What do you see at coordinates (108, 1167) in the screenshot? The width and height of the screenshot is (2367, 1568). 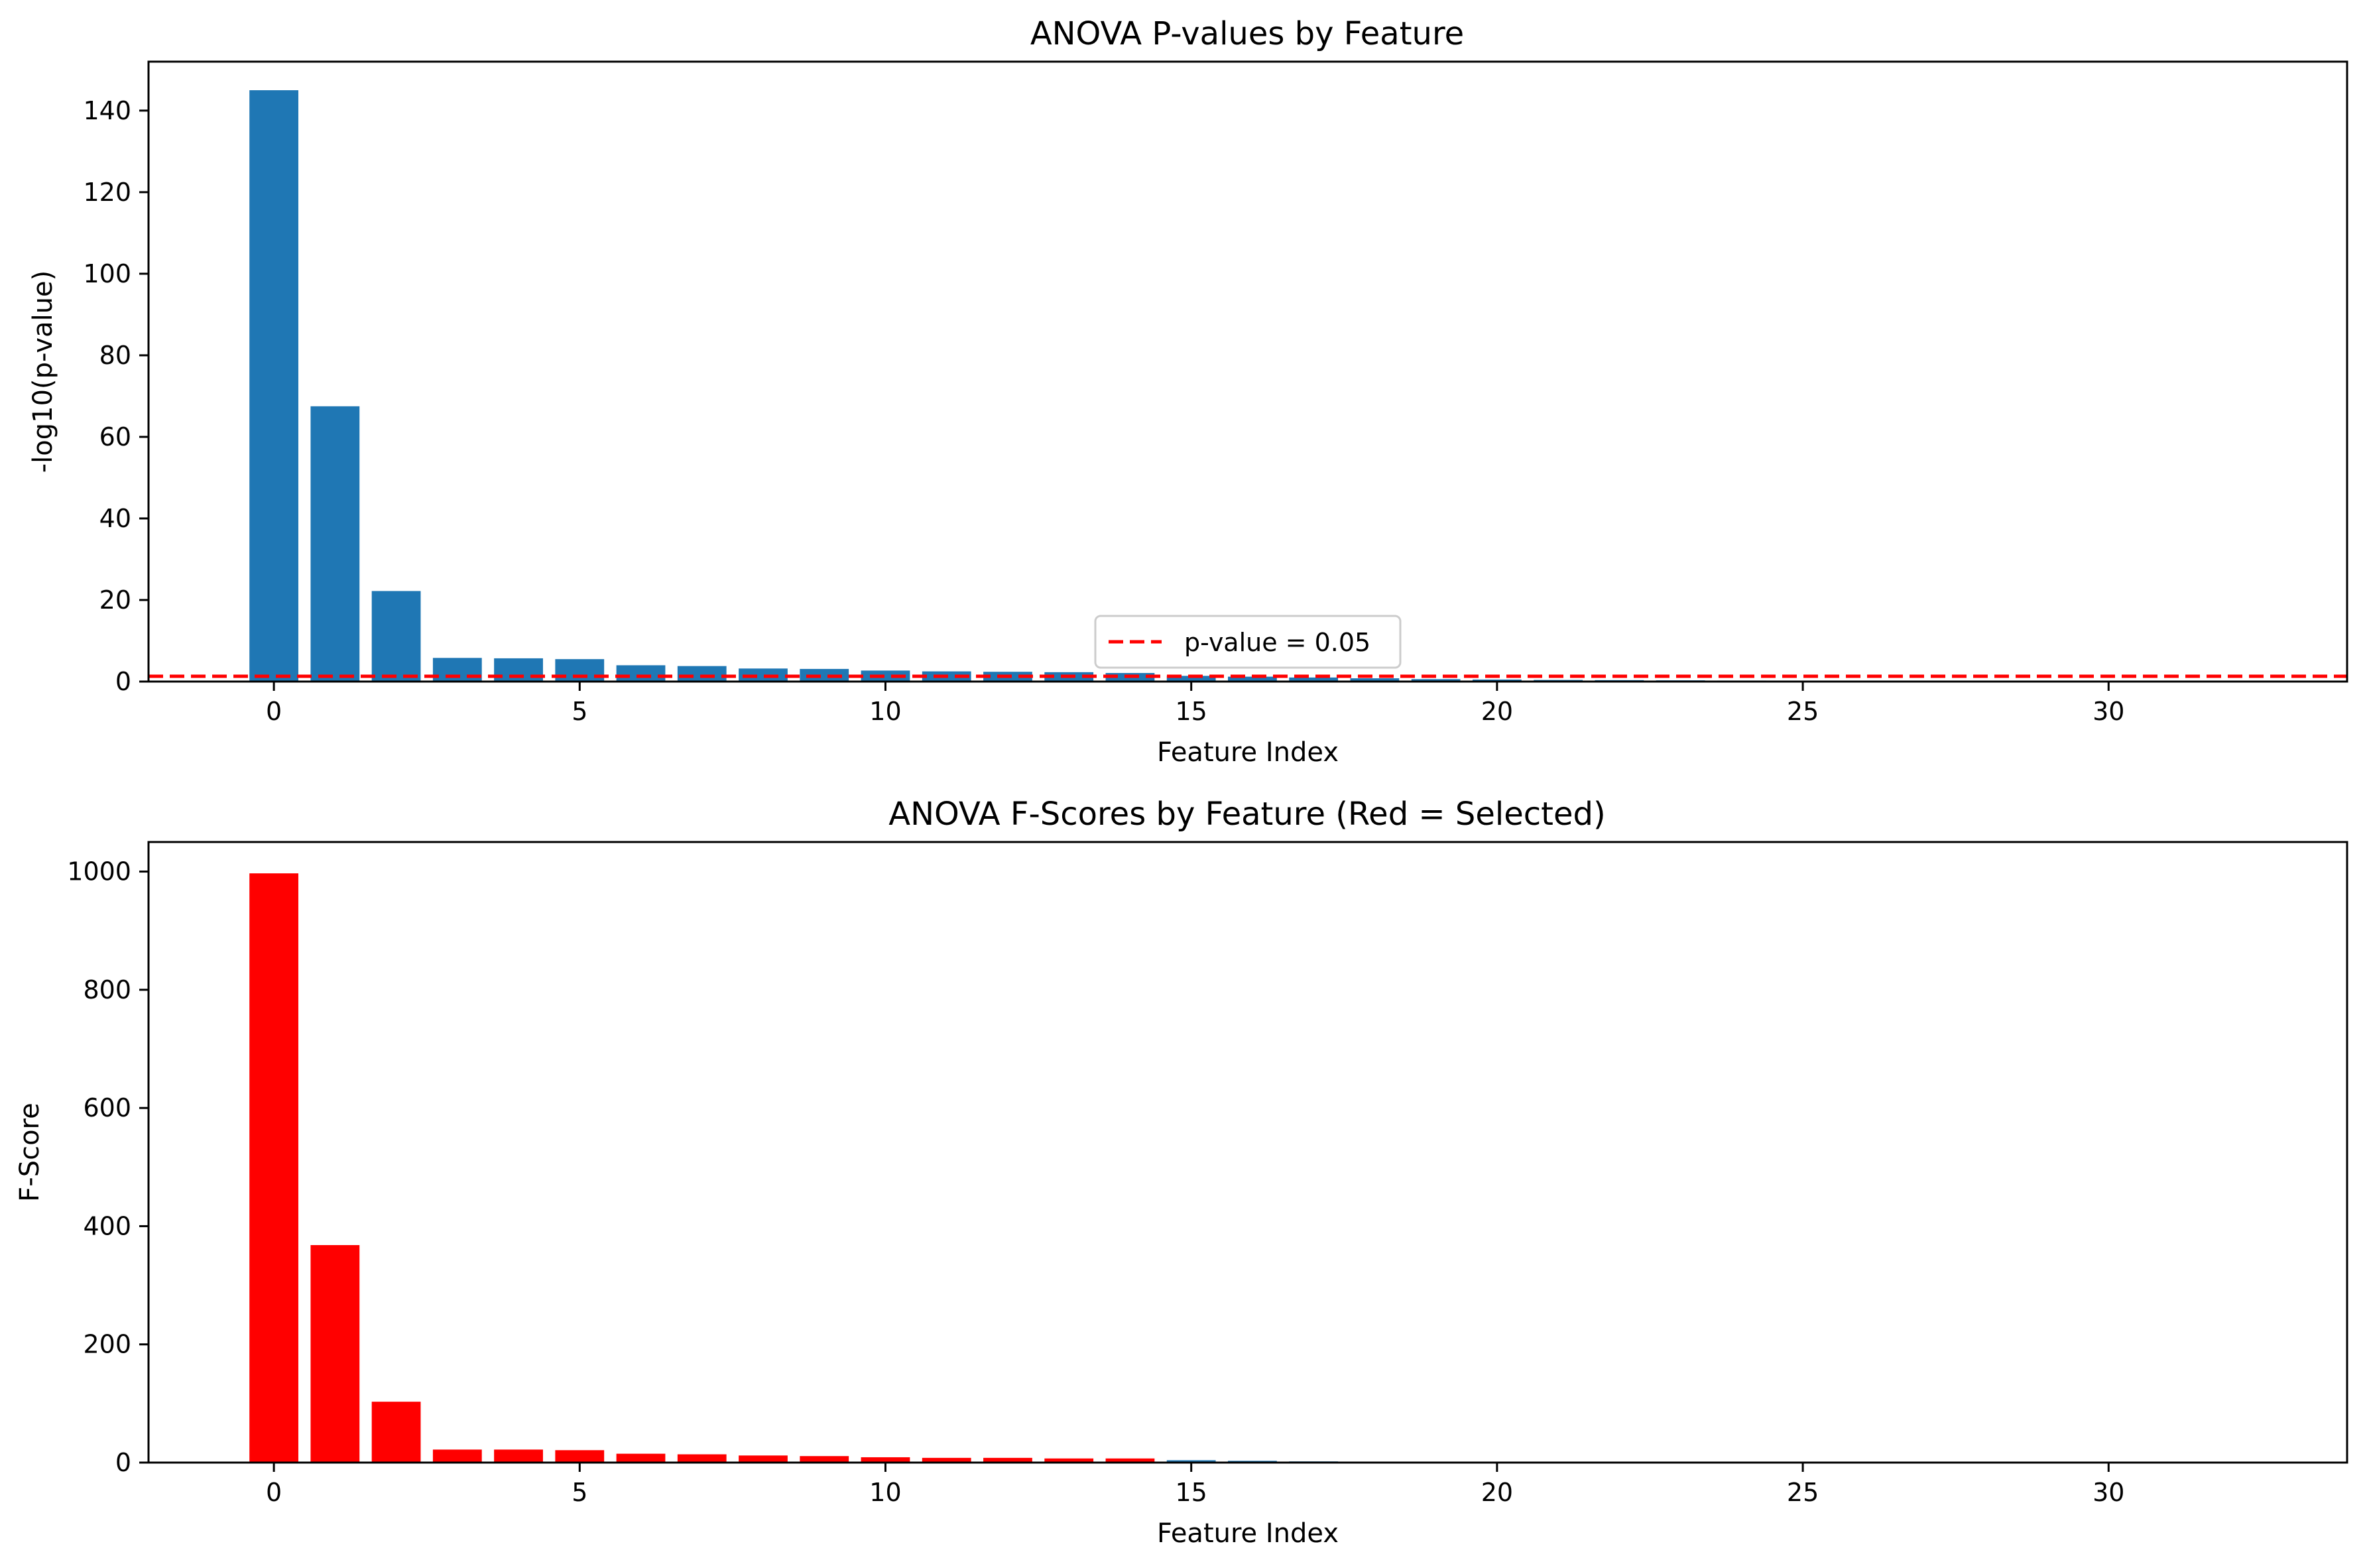 I see `y-ticks: 0 200 400 600 800 1000` at bounding box center [108, 1167].